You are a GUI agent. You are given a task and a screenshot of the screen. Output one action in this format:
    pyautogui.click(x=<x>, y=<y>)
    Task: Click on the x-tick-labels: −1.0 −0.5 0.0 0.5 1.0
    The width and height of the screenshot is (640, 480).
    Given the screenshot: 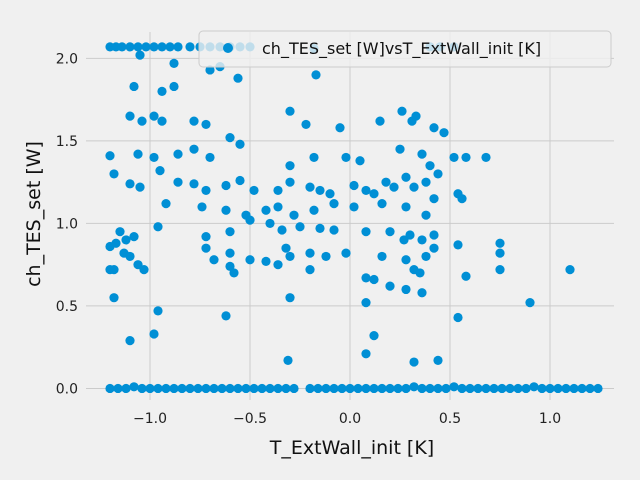 What is the action you would take?
    pyautogui.click(x=347, y=419)
    